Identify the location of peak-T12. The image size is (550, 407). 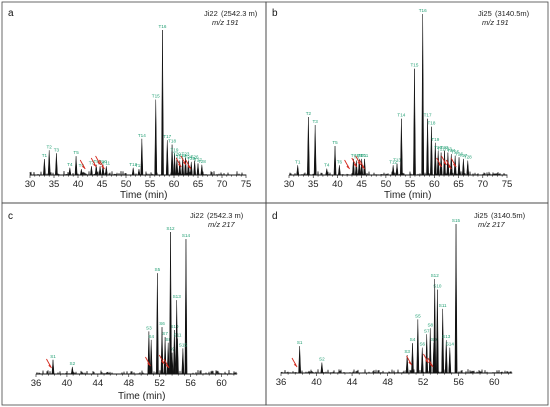
(393, 170).